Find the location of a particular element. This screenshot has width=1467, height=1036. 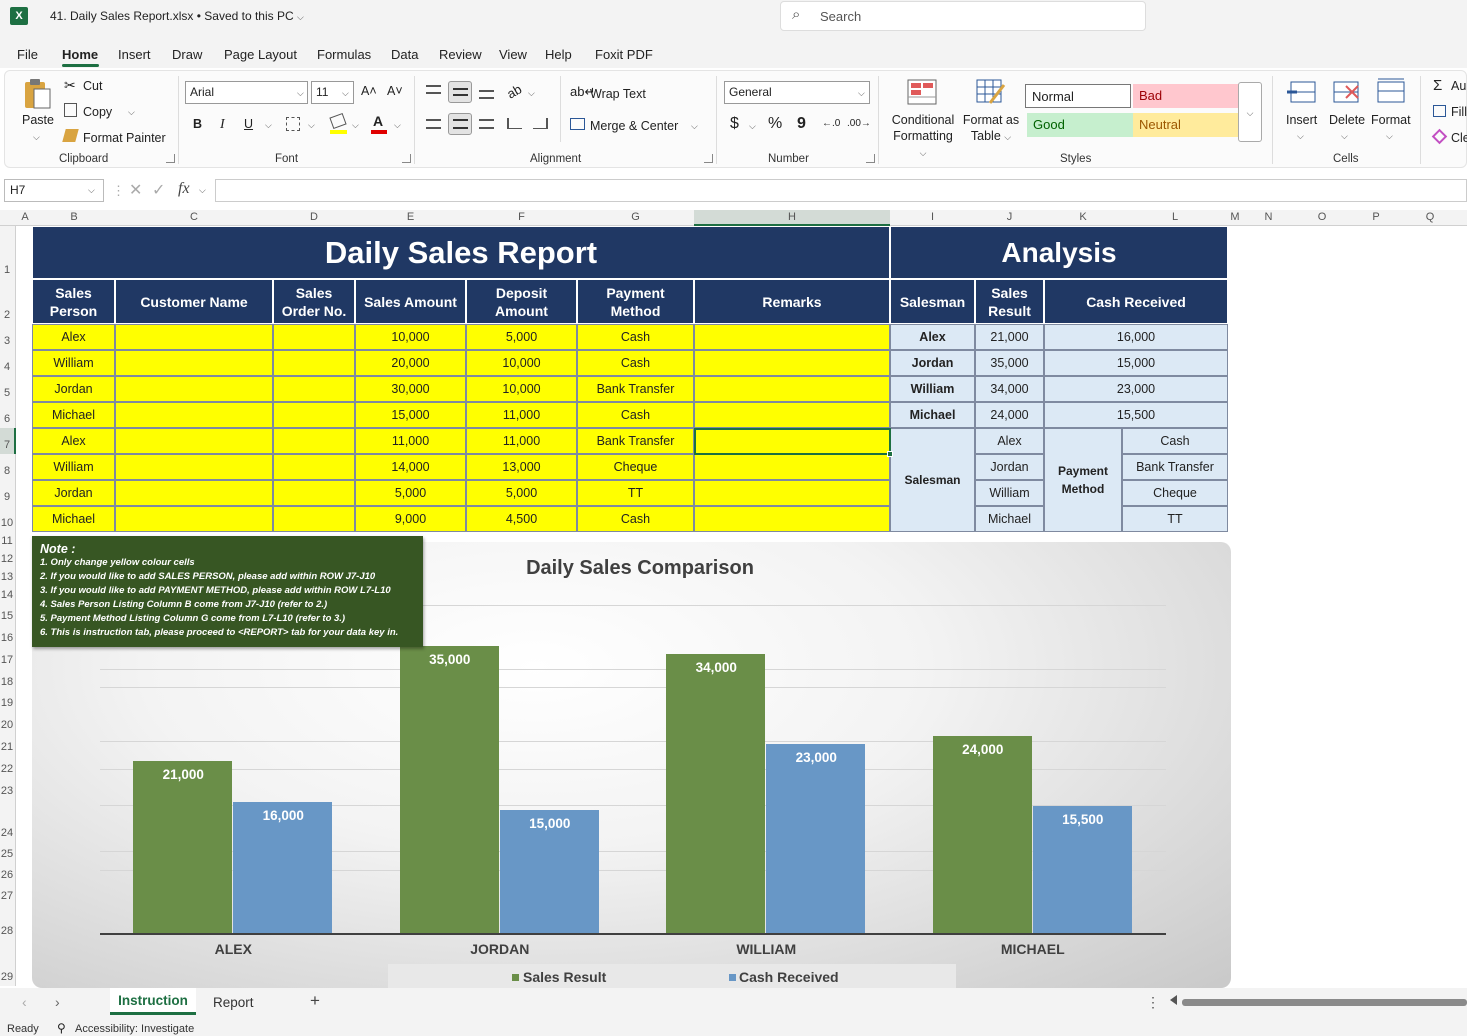

row-header: 1 is located at coordinates (7, 270).